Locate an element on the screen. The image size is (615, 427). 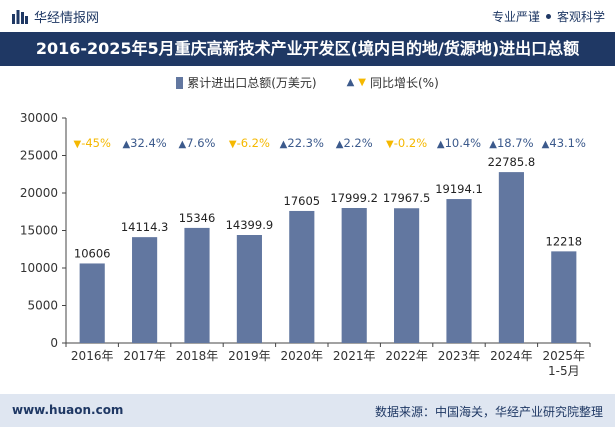
legend-bar-label: 累计进出口总额(万美元) is located at coordinates (252, 83).